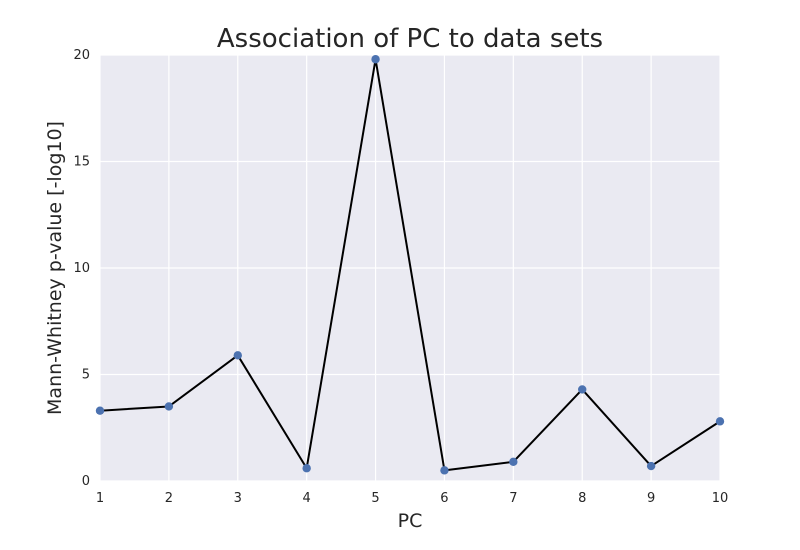 This screenshot has height=550, width=800. What do you see at coordinates (169, 498) in the screenshot?
I see `x-tick-label: 2` at bounding box center [169, 498].